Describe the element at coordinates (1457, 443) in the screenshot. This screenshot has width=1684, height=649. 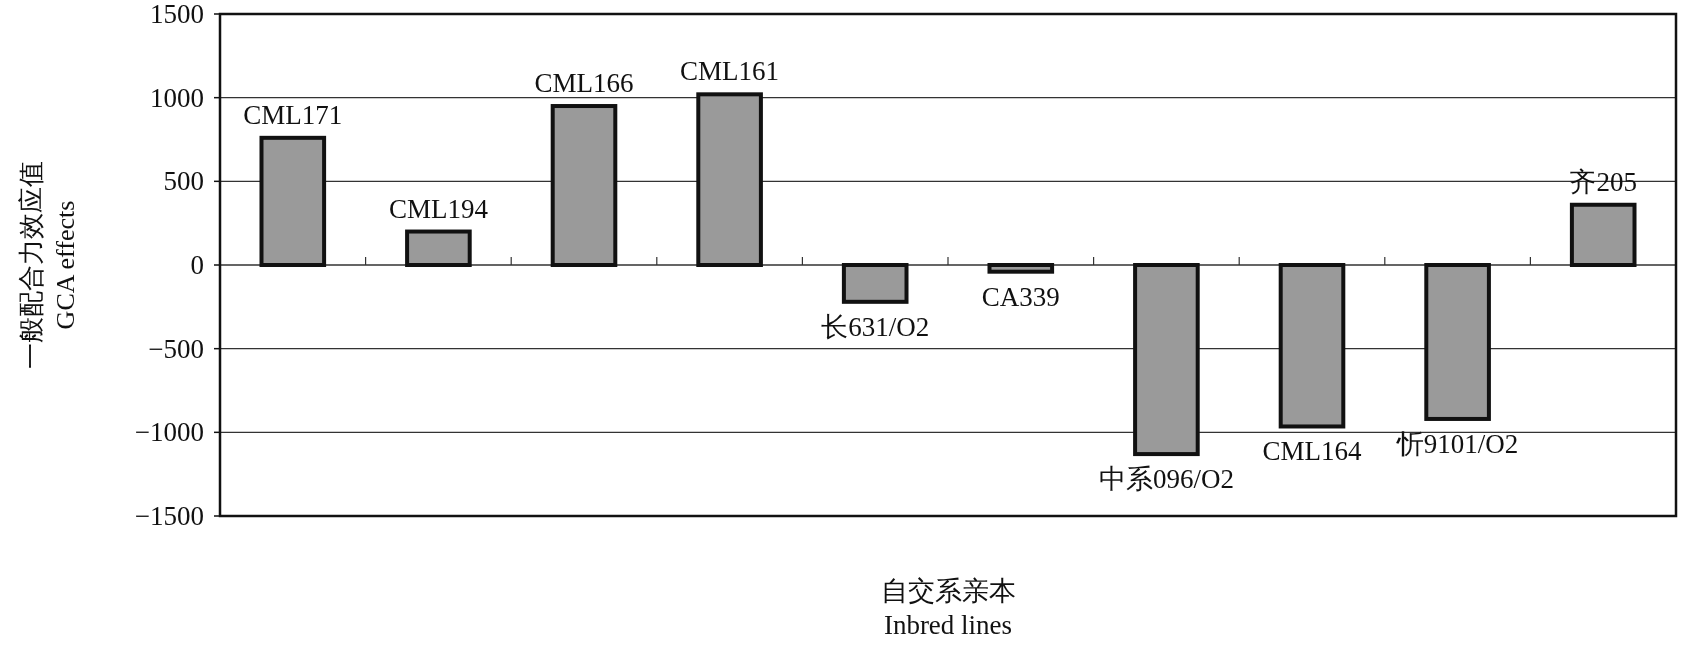
I see `x-tick-label: 忻9101/O2` at that location.